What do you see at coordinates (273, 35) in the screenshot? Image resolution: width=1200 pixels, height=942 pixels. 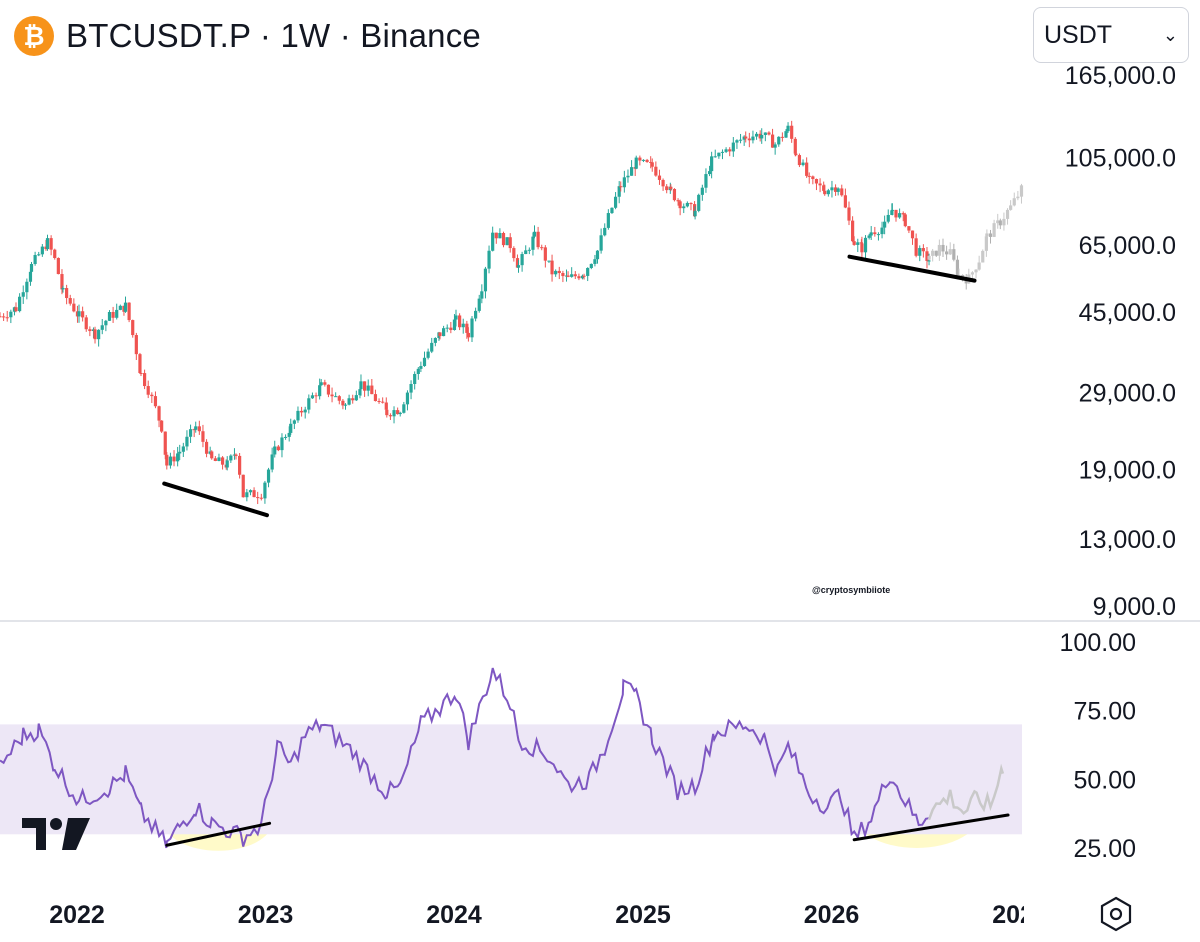 I see `symbol-title: BTCUSDT.P · 1W · Binance` at bounding box center [273, 35].